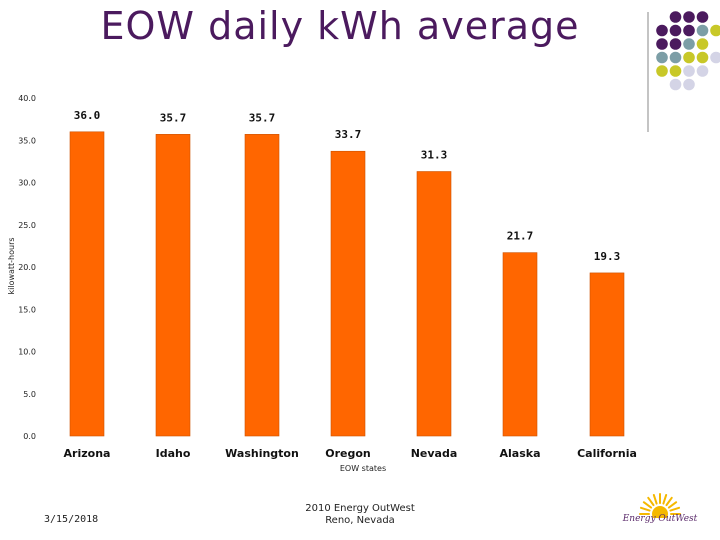 The width and height of the screenshot is (720, 540). What do you see at coordinates (520, 453) in the screenshot?
I see `x-category-label: Alaska` at bounding box center [520, 453].